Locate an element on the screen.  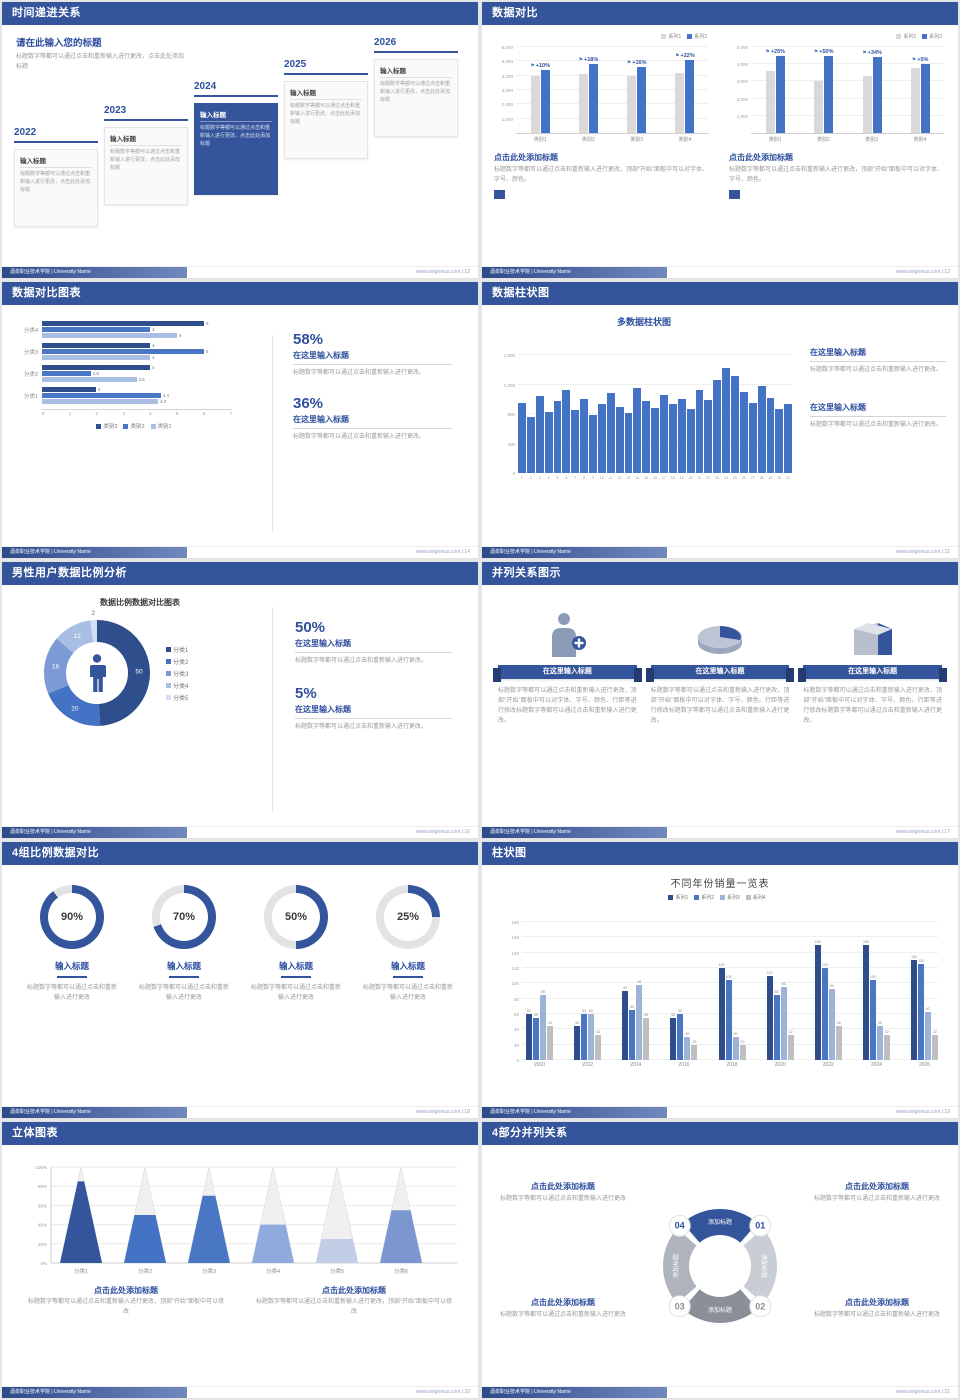
value-label: 30 is located at coordinates (735, 1034).